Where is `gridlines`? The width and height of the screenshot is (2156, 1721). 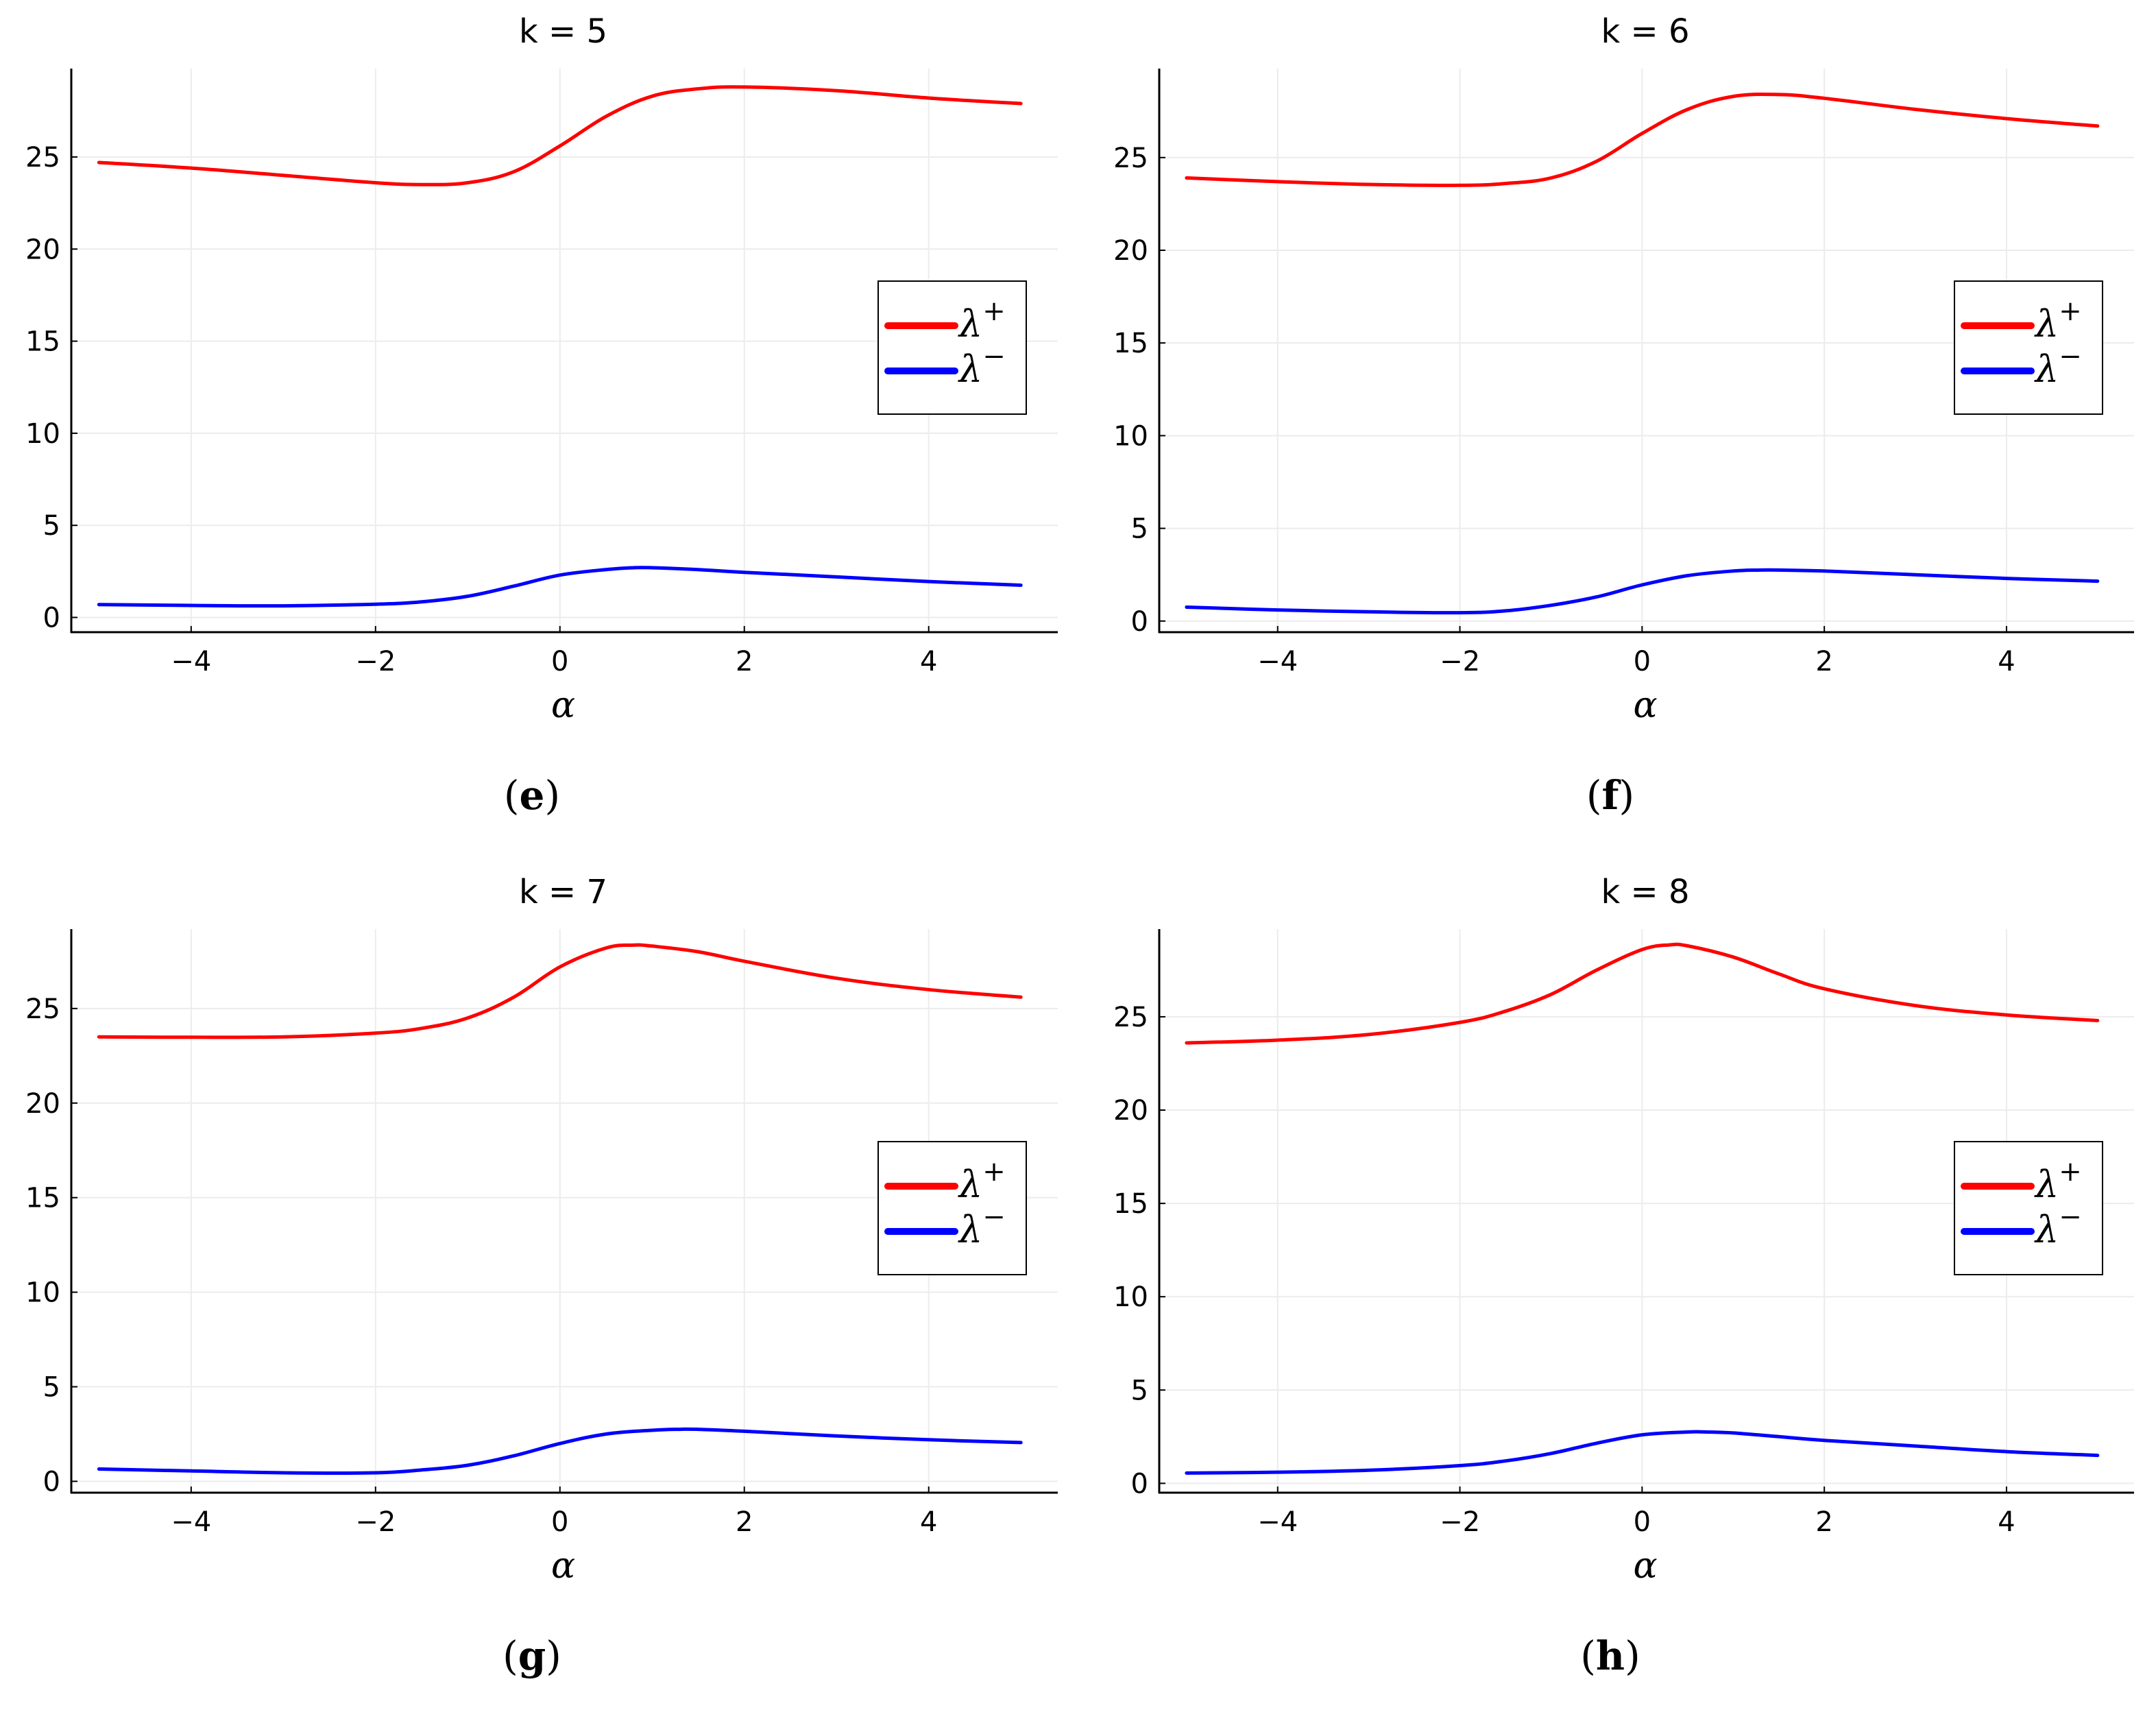
gridlines is located at coordinates (1646, 350).